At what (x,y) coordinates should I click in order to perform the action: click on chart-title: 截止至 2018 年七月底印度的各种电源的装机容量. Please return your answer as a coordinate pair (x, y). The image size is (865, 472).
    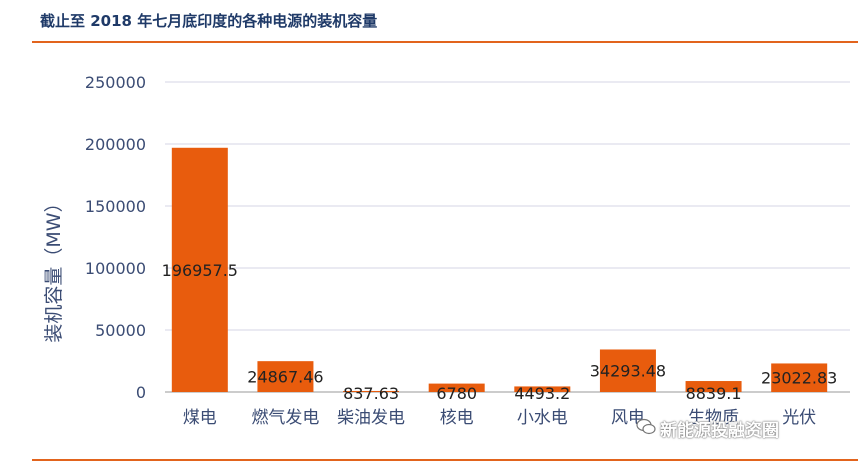
    Looking at the image, I should click on (209, 21).